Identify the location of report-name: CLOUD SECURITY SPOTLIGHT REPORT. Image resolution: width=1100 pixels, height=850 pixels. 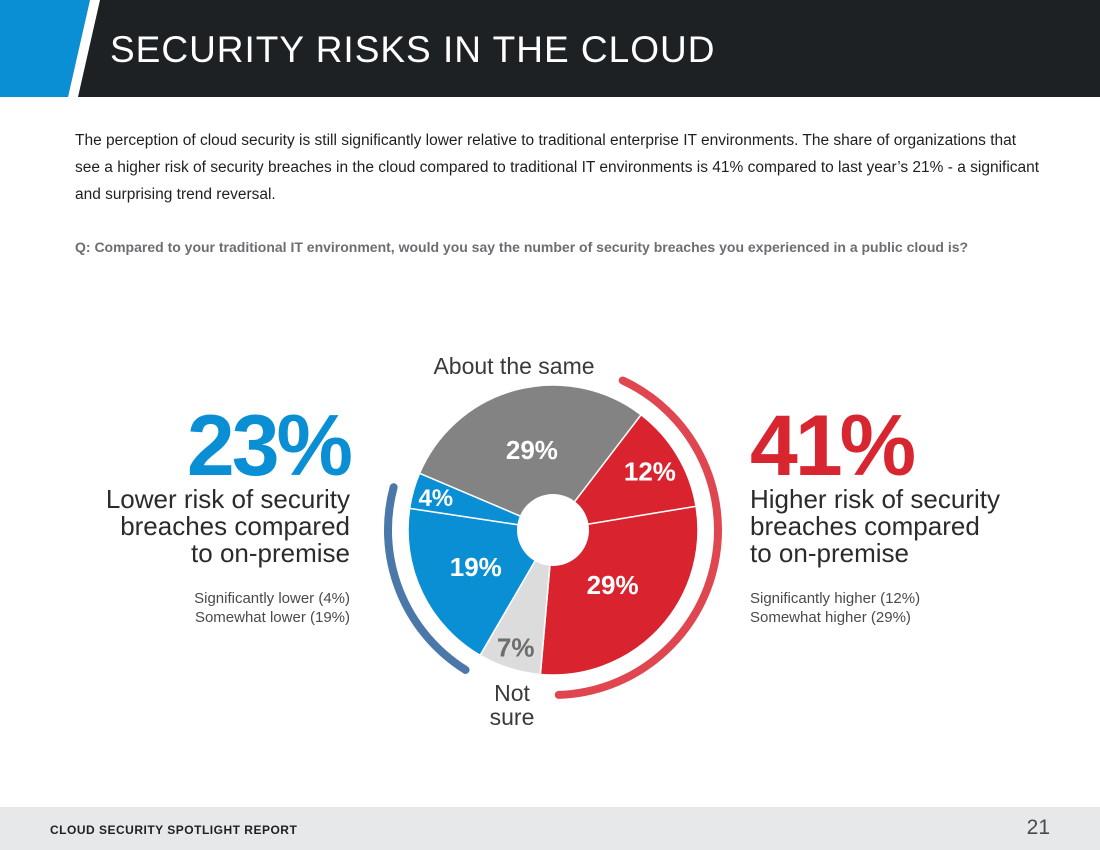
(174, 830).